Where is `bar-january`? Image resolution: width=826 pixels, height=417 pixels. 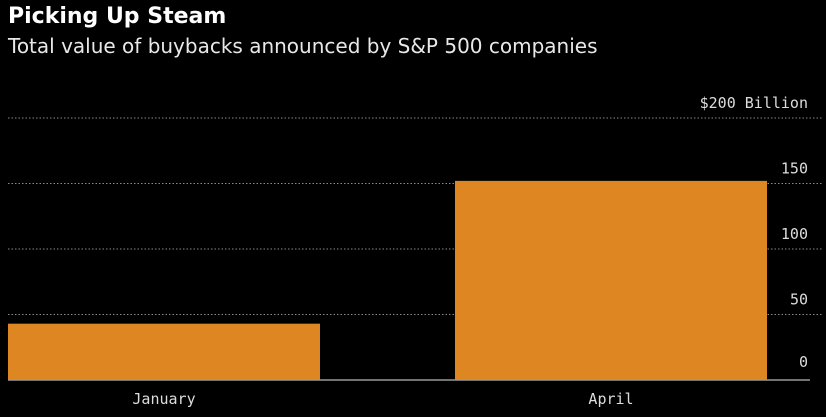
bar-january is located at coordinates (164, 351).